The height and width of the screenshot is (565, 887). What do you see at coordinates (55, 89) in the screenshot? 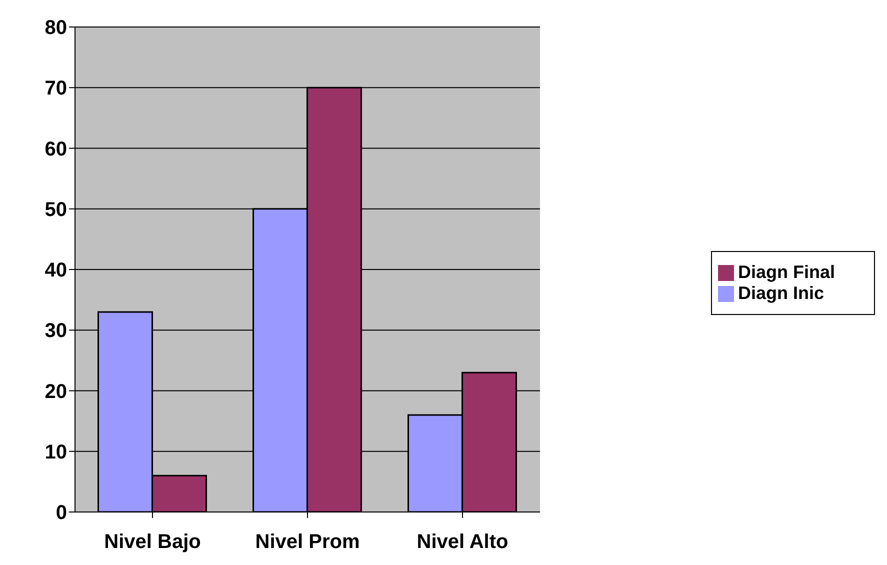
I see `y-tick-label: 70` at bounding box center [55, 89].